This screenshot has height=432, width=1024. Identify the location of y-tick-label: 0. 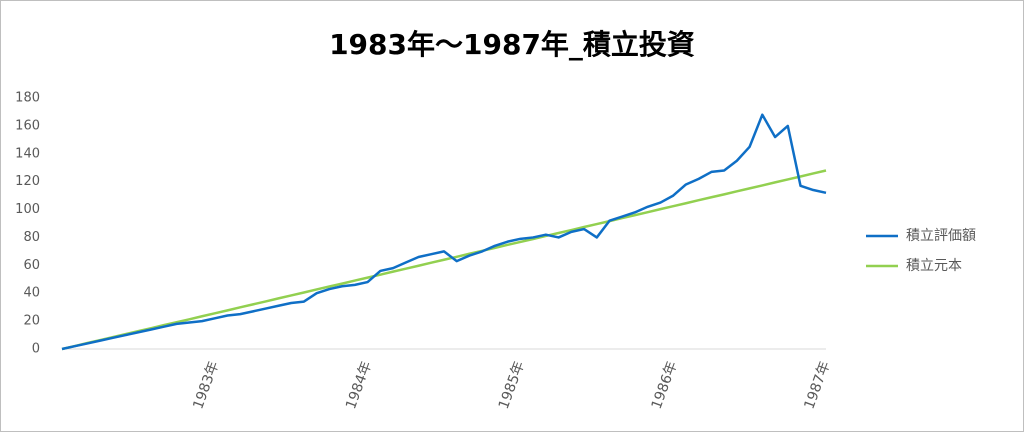
(36, 349).